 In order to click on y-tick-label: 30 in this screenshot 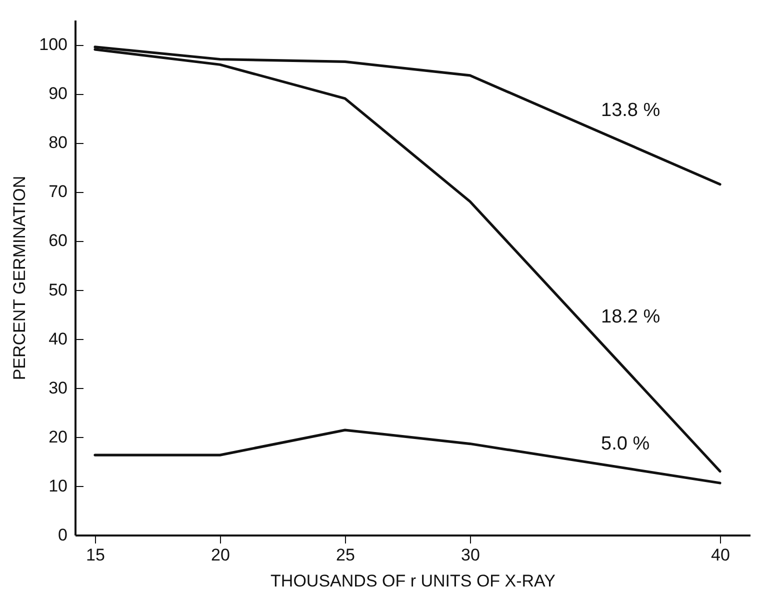, I will do `click(58, 388)`.